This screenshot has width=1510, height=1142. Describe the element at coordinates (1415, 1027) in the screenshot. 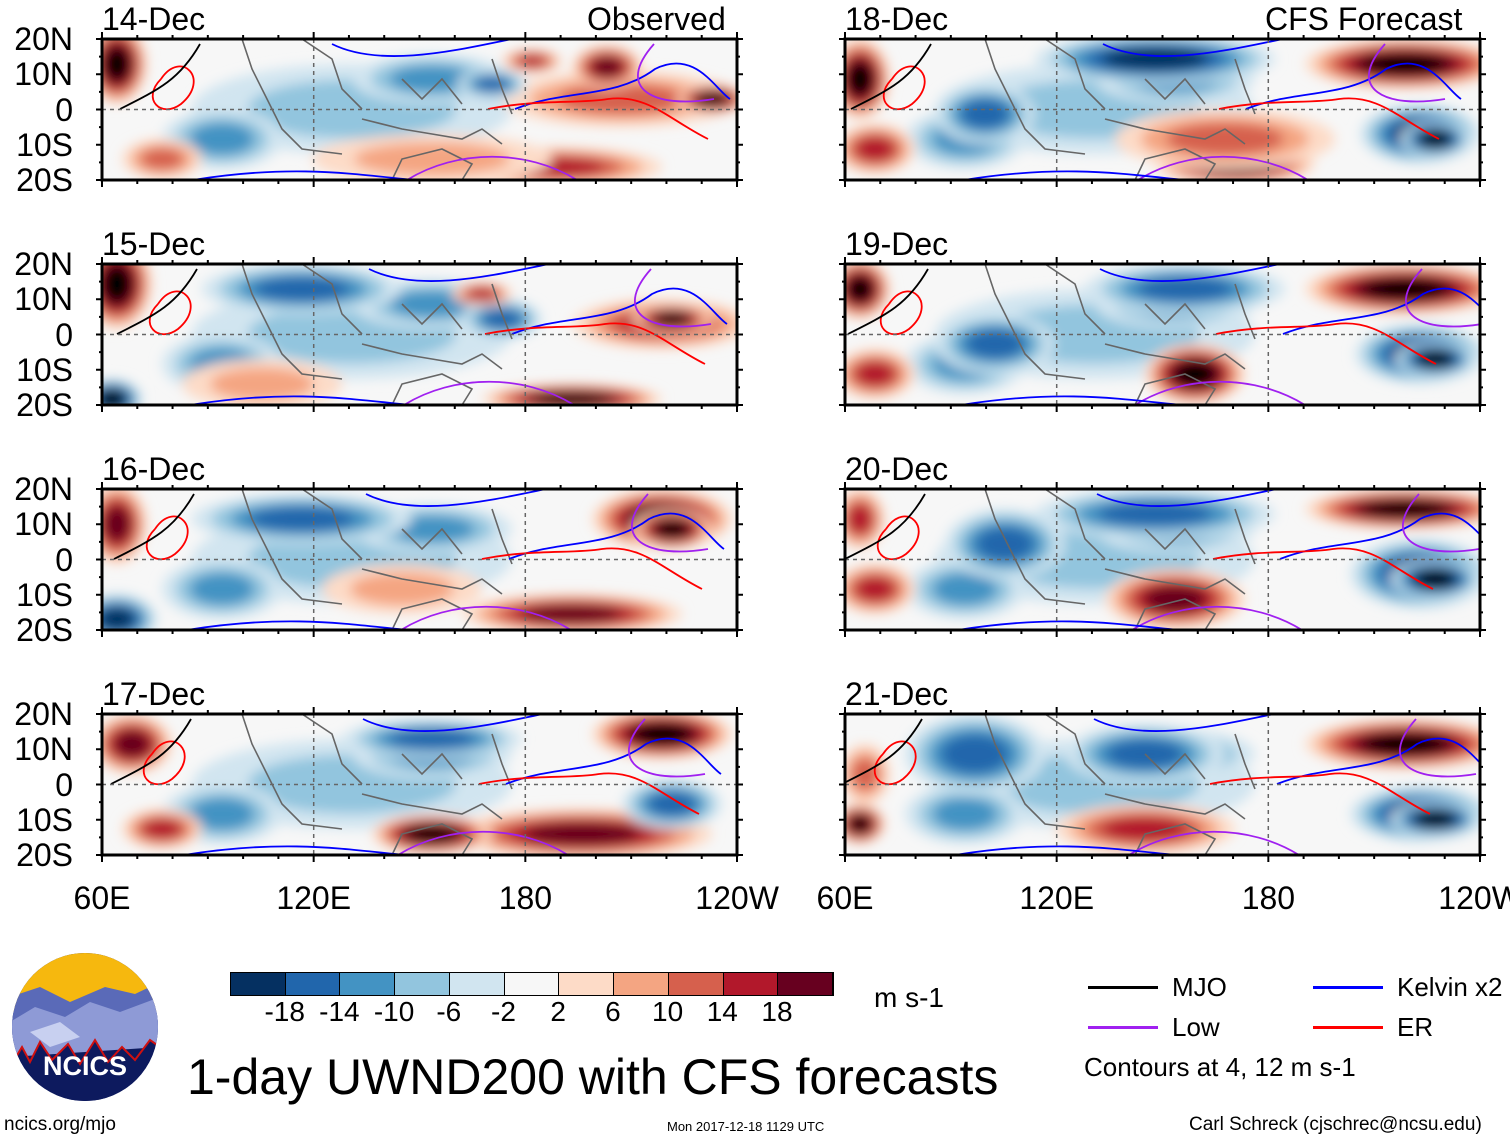

I see `legend-label: ER` at that location.